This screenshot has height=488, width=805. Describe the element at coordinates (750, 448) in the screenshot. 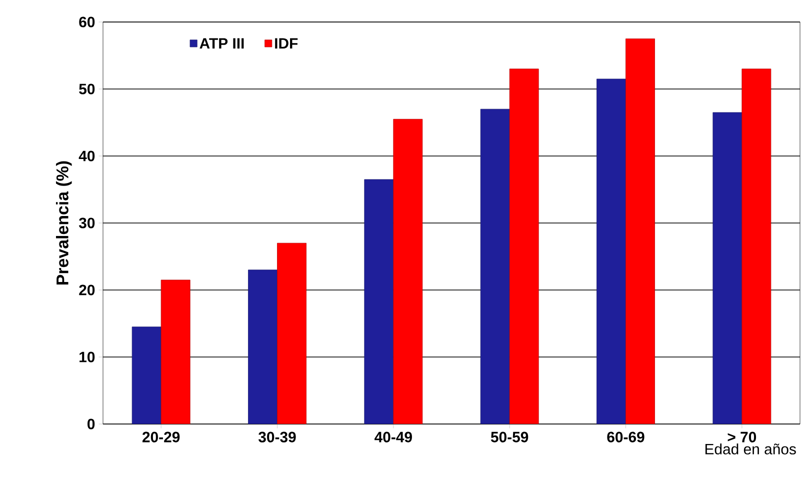

I see `x-axis-title: Edad en años` at that location.